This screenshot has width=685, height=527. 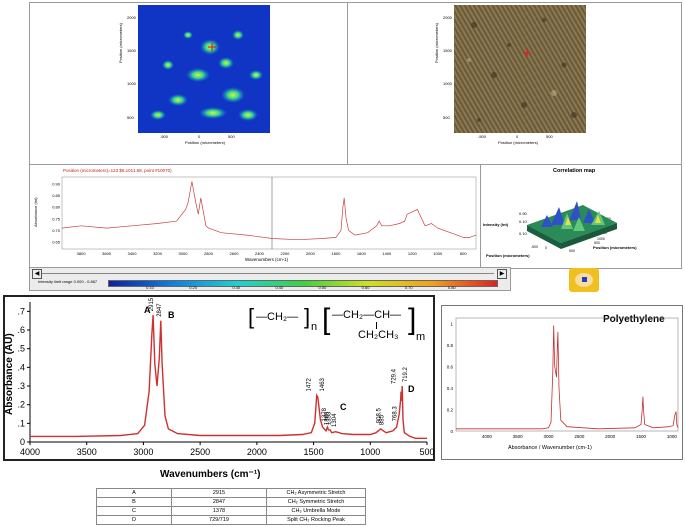 What do you see at coordinates (236, 287) in the screenshot?
I see `colorbar-tick-label: 0.30` at bounding box center [236, 287].